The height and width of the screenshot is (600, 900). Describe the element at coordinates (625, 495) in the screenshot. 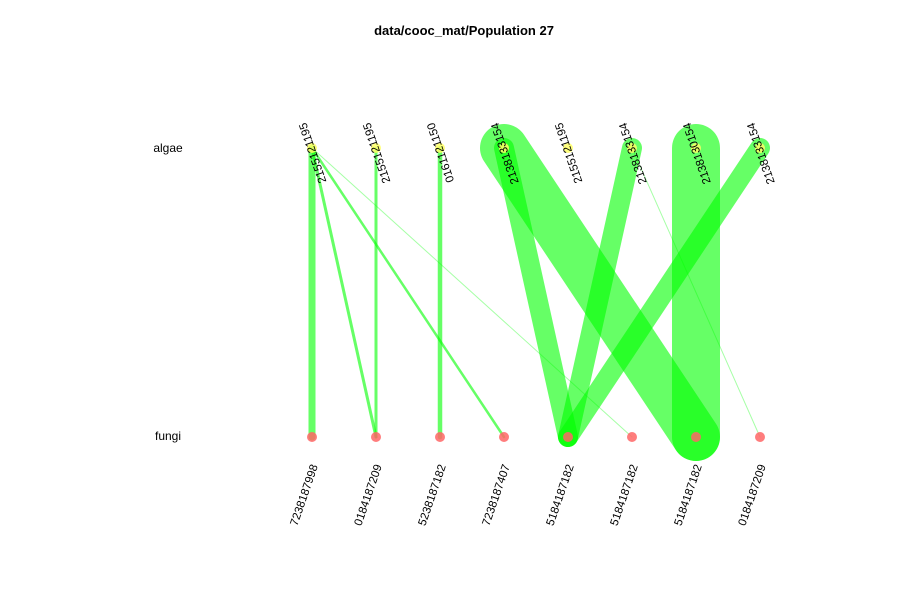

I see `bottom-node-label-5: 5184187182` at that location.